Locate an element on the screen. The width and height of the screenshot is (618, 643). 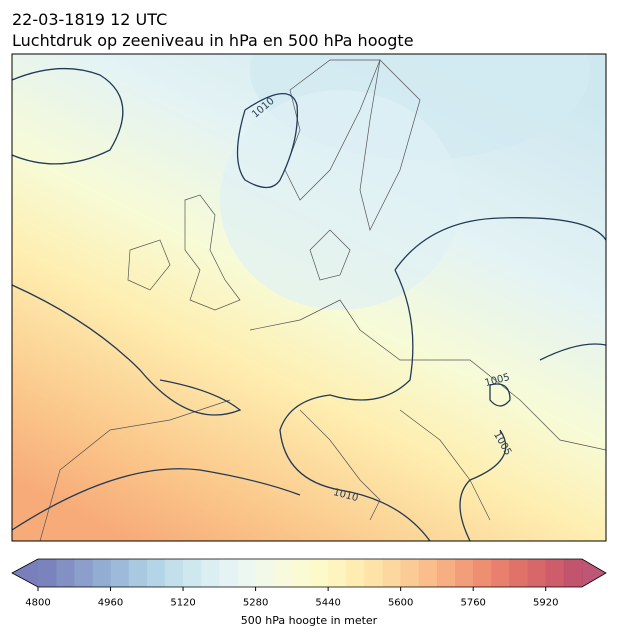
colorbar-tick-label: 4800 is located at coordinates (37, 602).